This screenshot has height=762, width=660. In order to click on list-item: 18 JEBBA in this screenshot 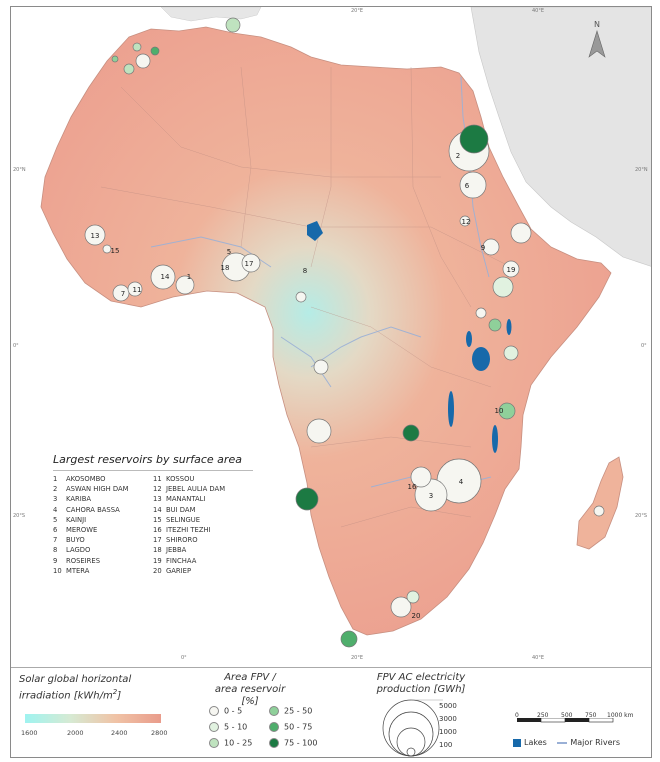, I will do `click(170, 550)`.